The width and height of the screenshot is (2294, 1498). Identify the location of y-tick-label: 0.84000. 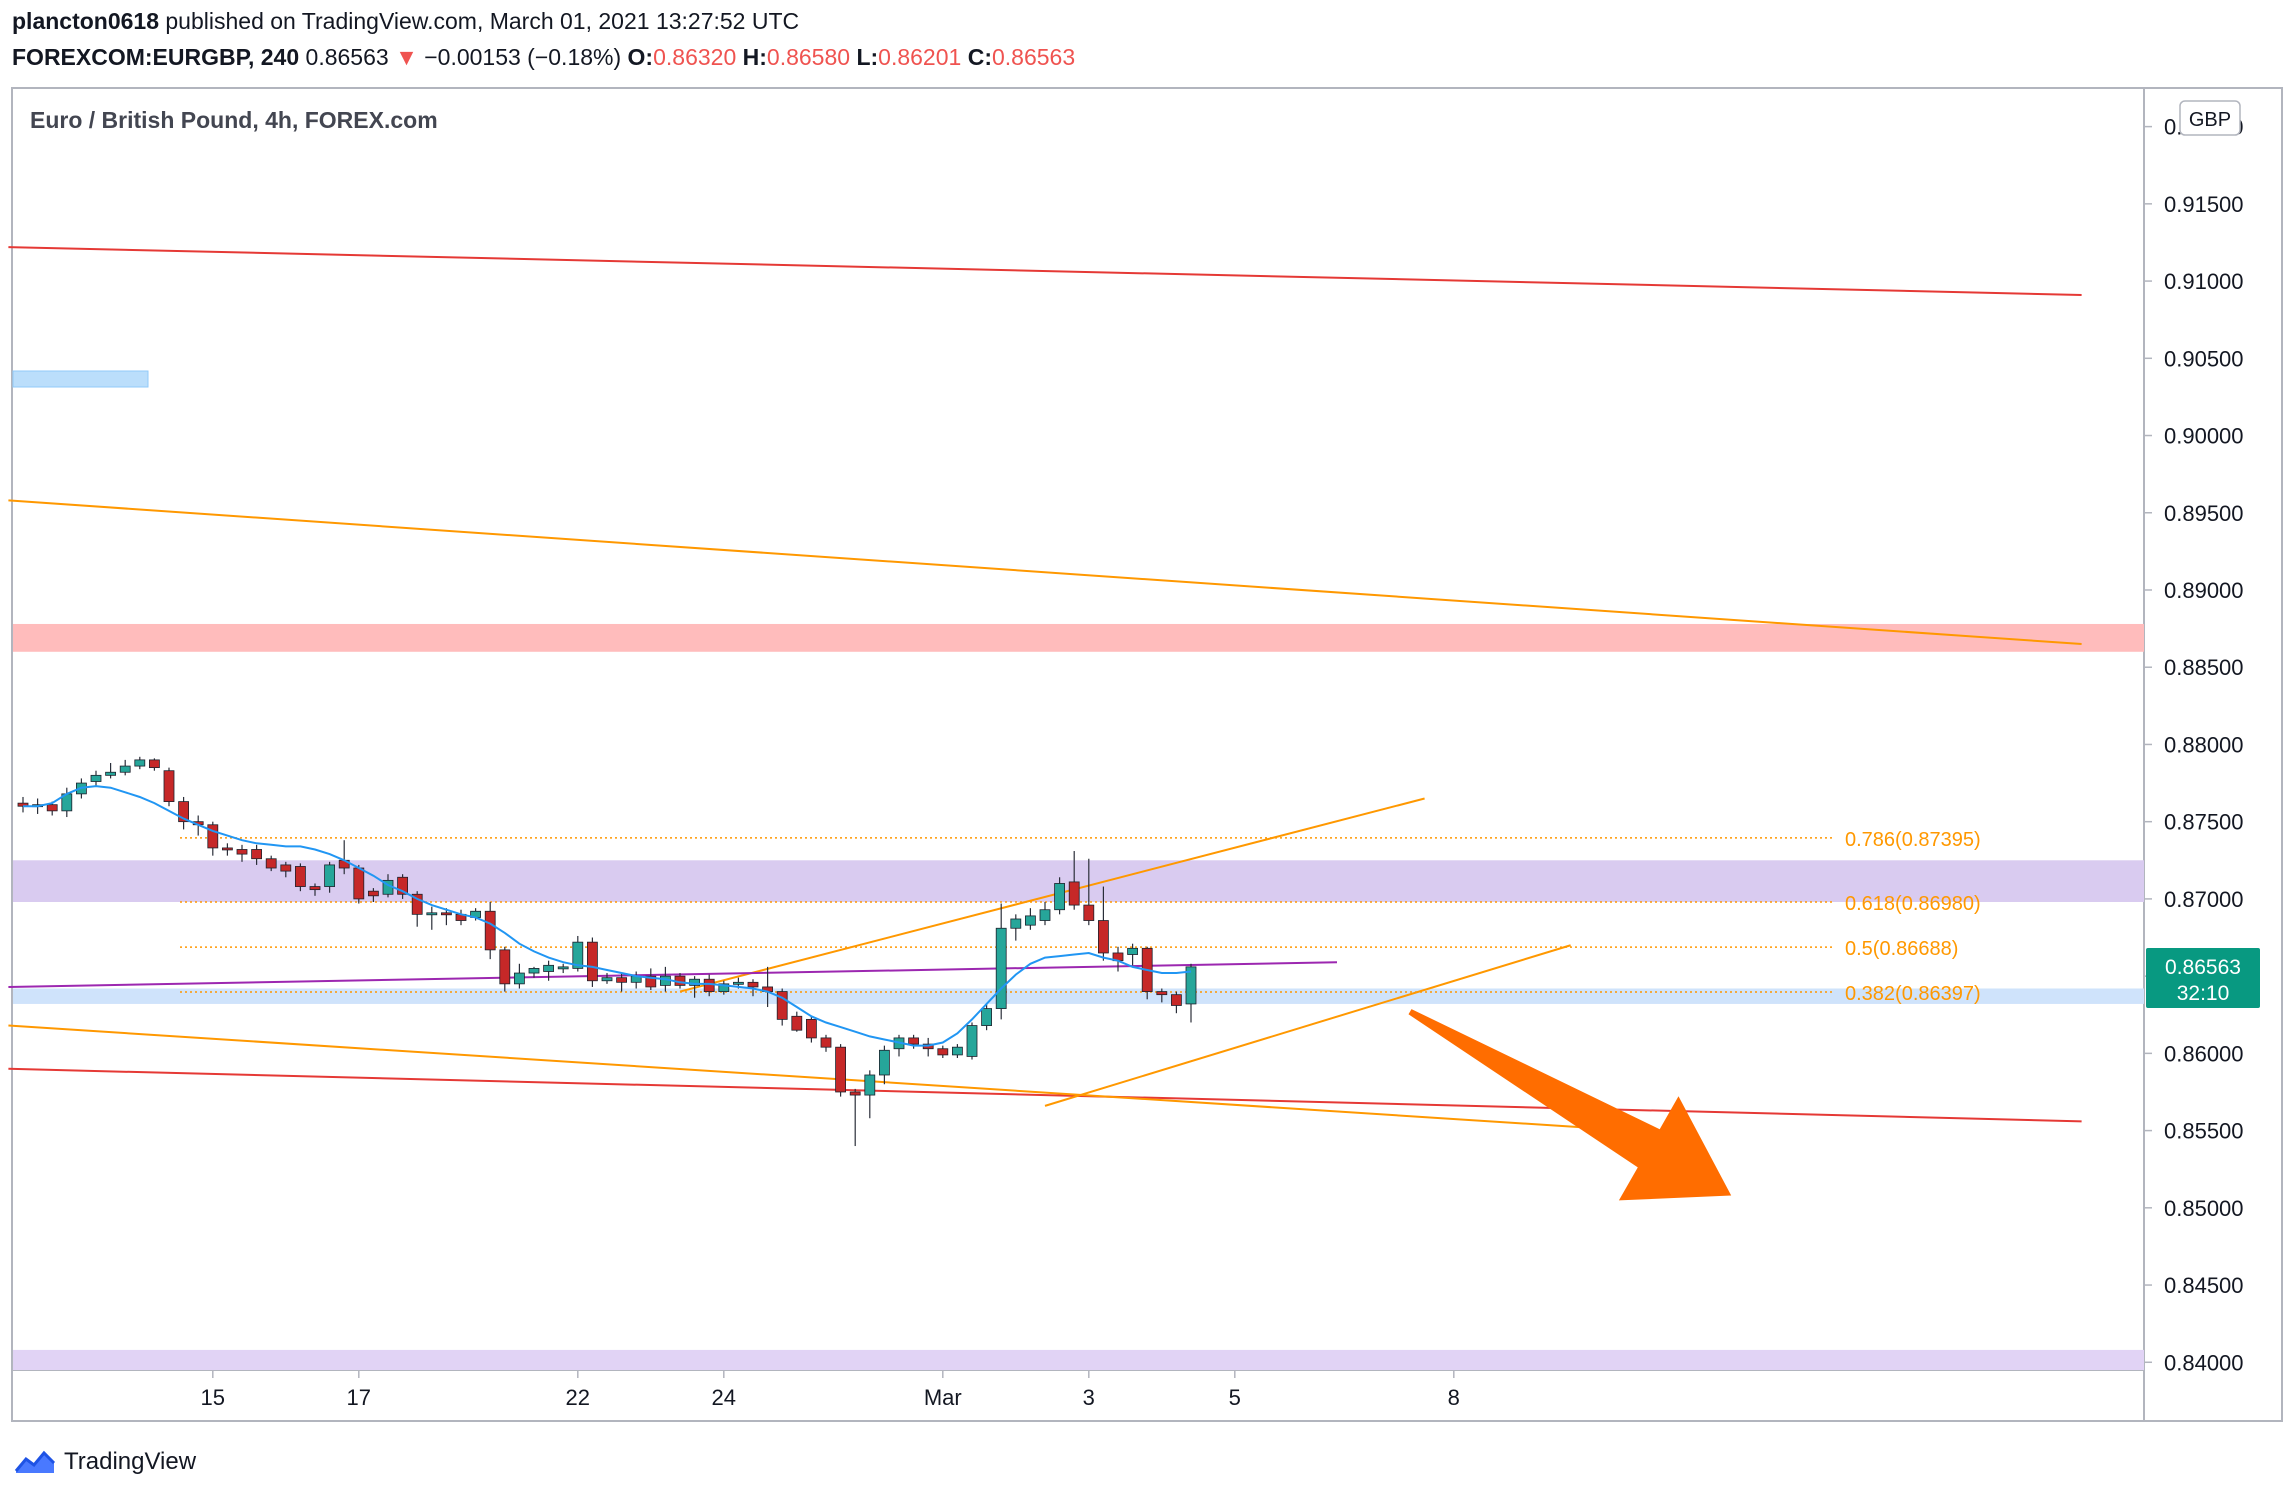
(2204, 1362).